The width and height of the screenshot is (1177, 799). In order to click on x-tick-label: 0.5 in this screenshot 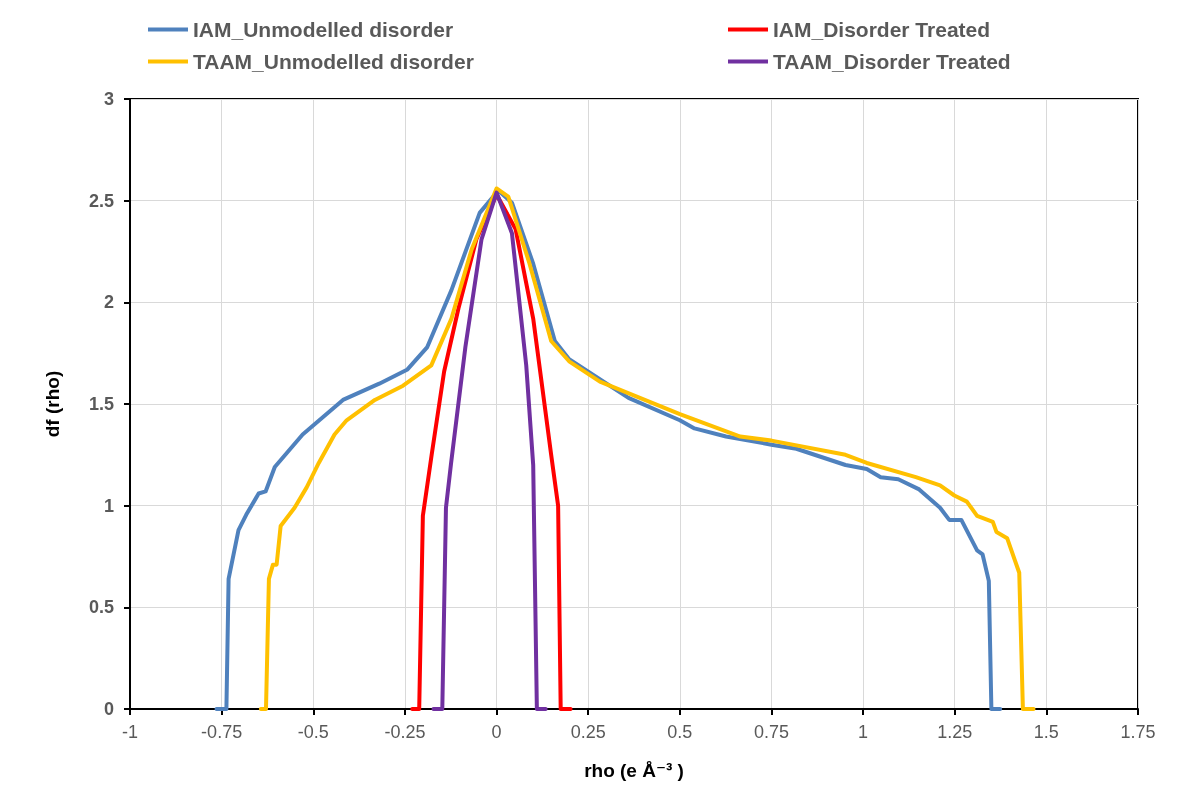, I will do `click(680, 732)`.